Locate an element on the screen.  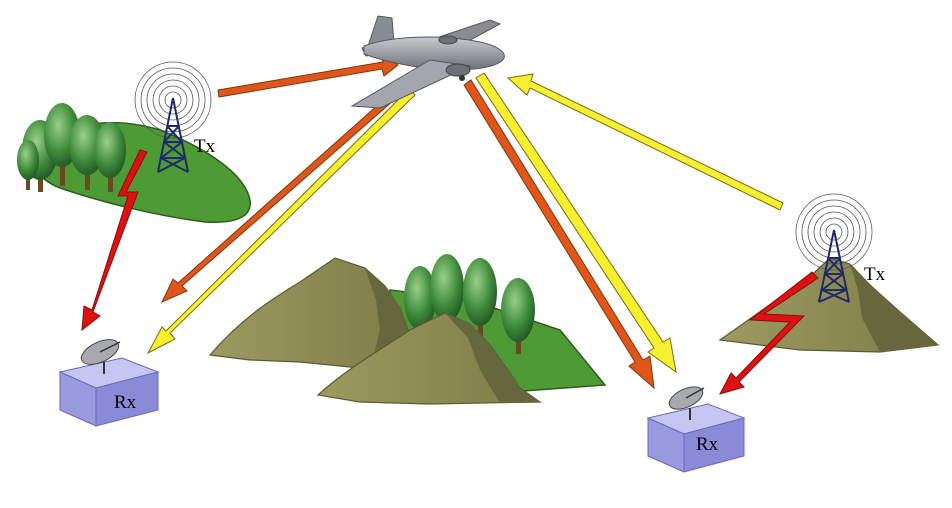
transmitter-right: Tx is located at coordinates (840, 248).